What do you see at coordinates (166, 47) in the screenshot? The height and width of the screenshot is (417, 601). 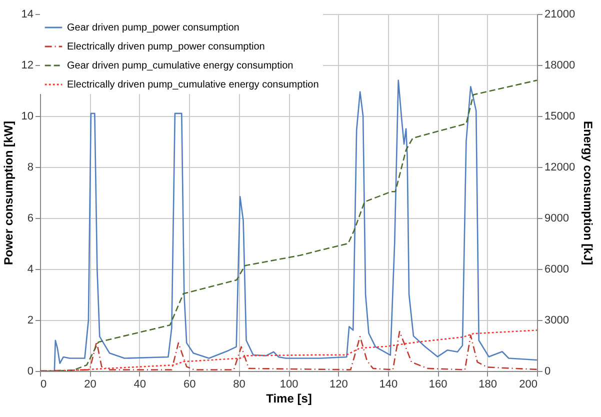 I see `legend-label: Electrically driven pump_power consumption` at bounding box center [166, 47].